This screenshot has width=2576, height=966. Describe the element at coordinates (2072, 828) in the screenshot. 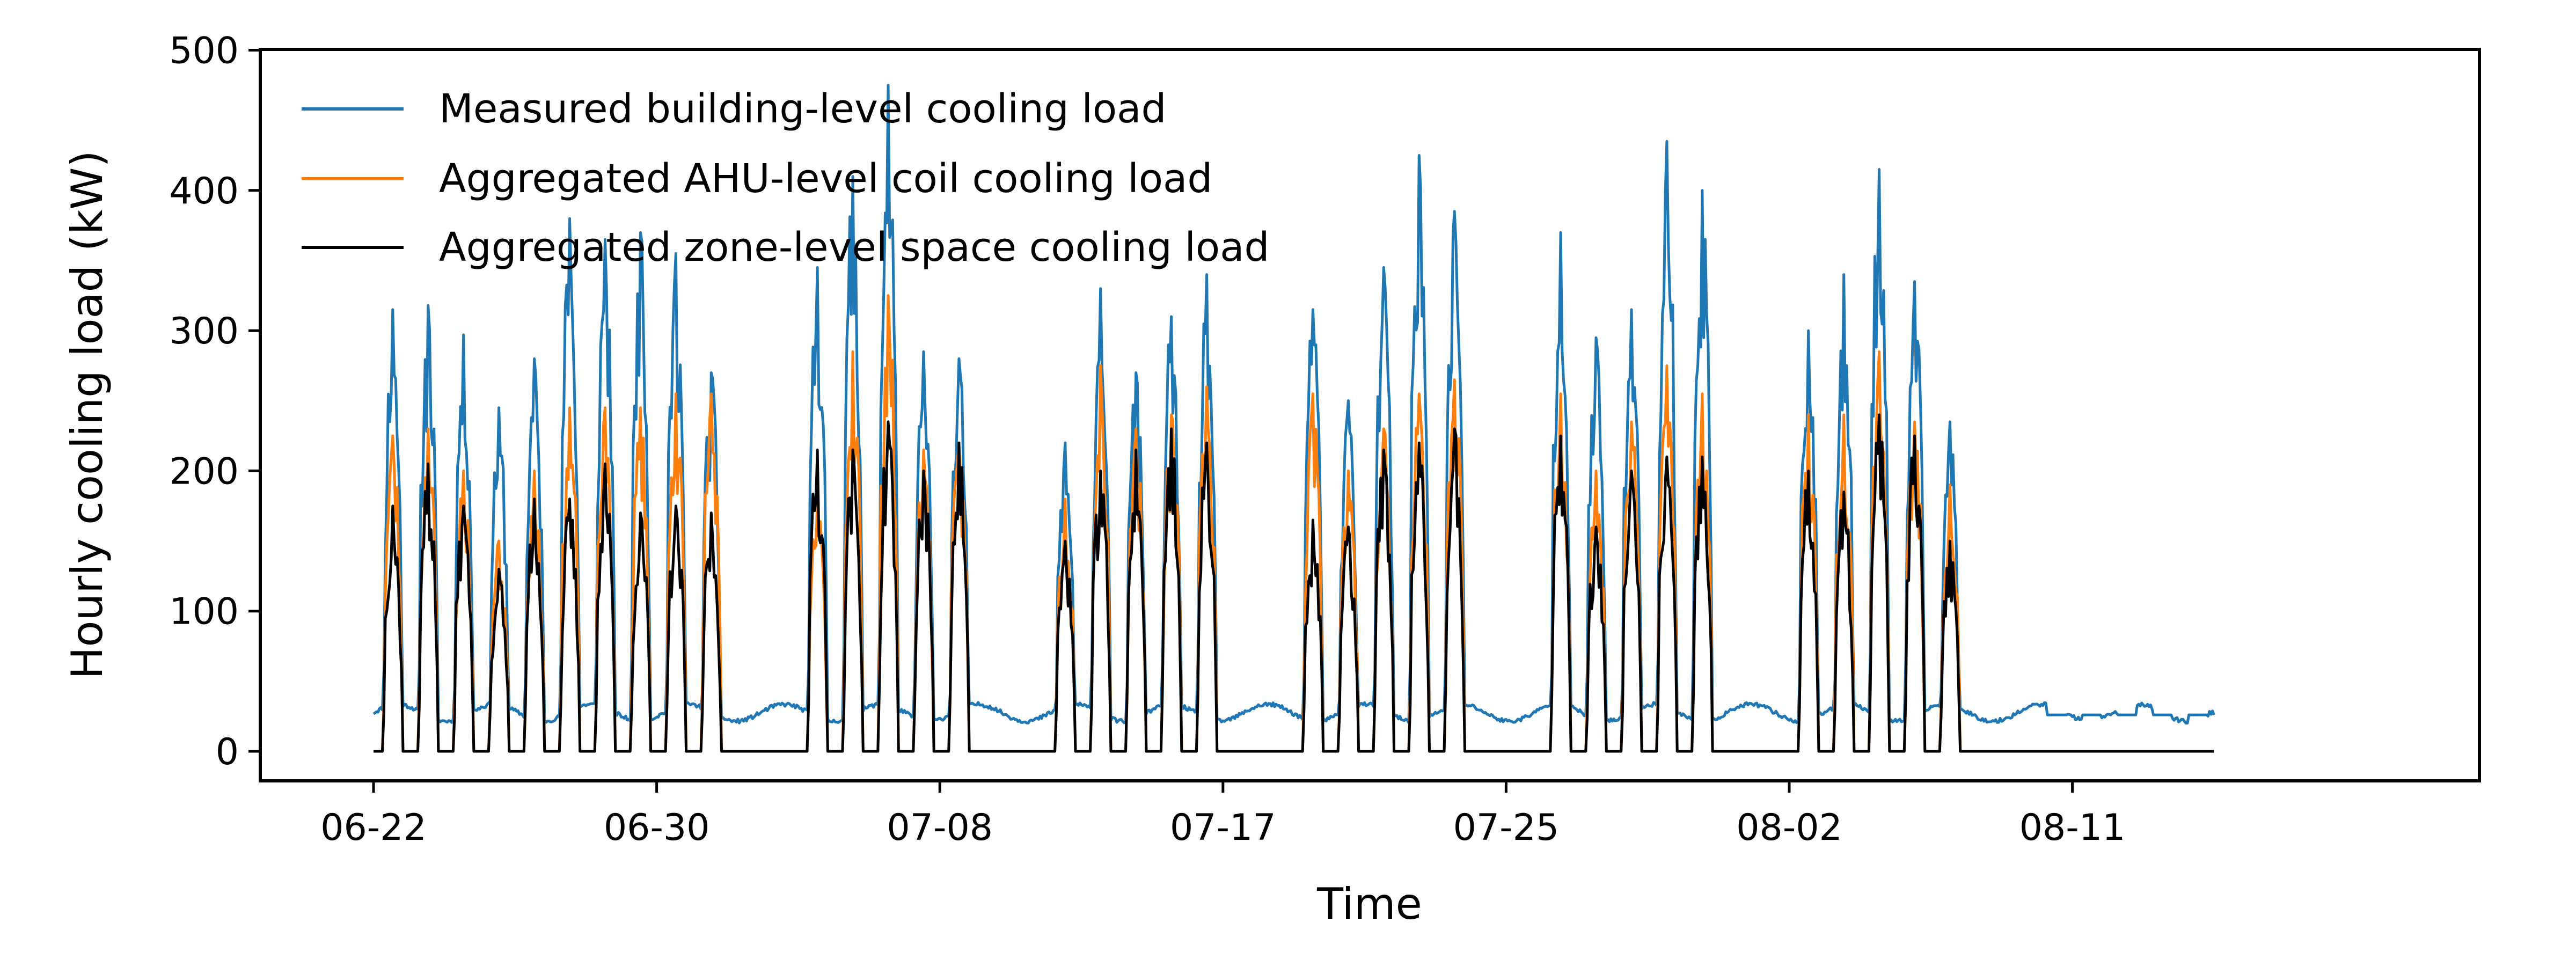

I see `x-tick-label: 08-11` at that location.